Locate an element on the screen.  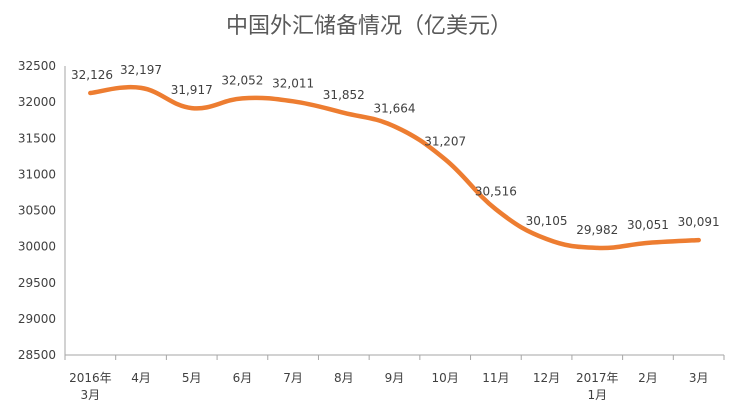
chart-title: 中国外汇储备情况（亿美元） is located at coordinates (369, 26).